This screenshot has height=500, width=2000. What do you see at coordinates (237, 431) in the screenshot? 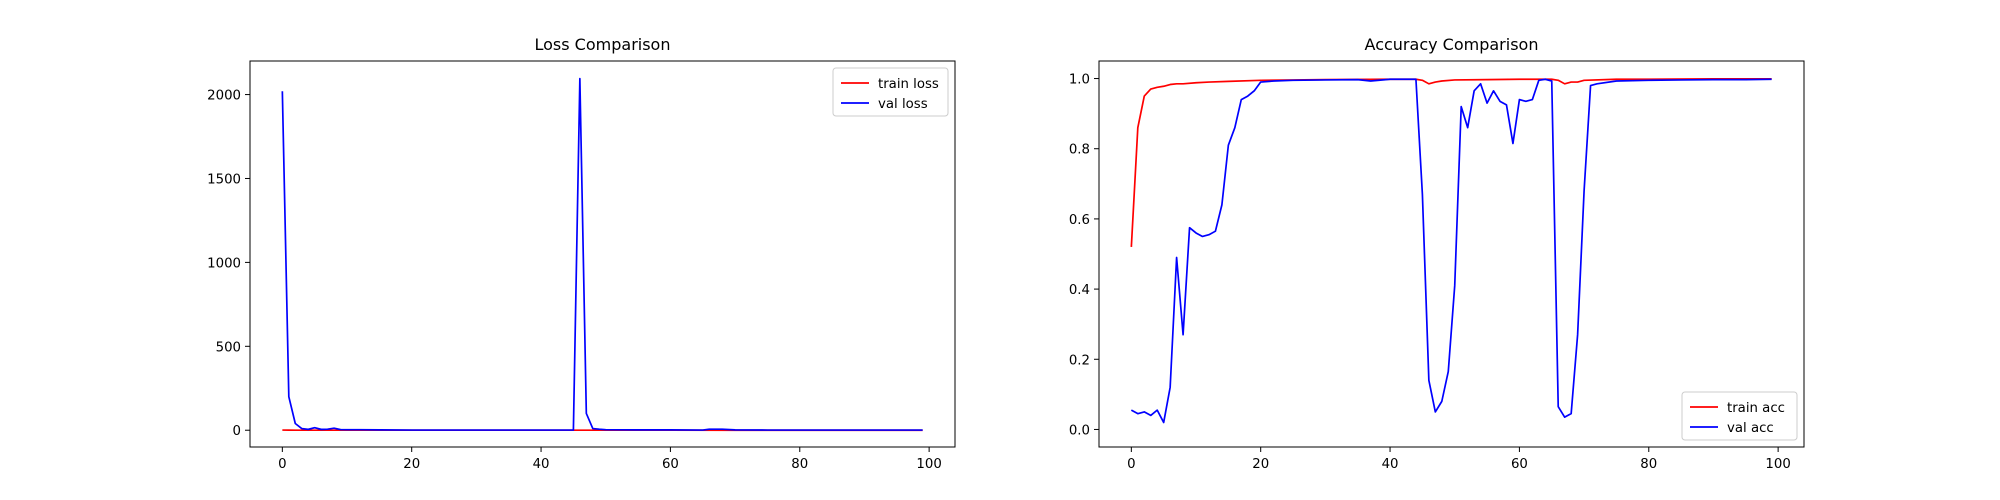
I see `y-tick-label: 0` at bounding box center [237, 431].